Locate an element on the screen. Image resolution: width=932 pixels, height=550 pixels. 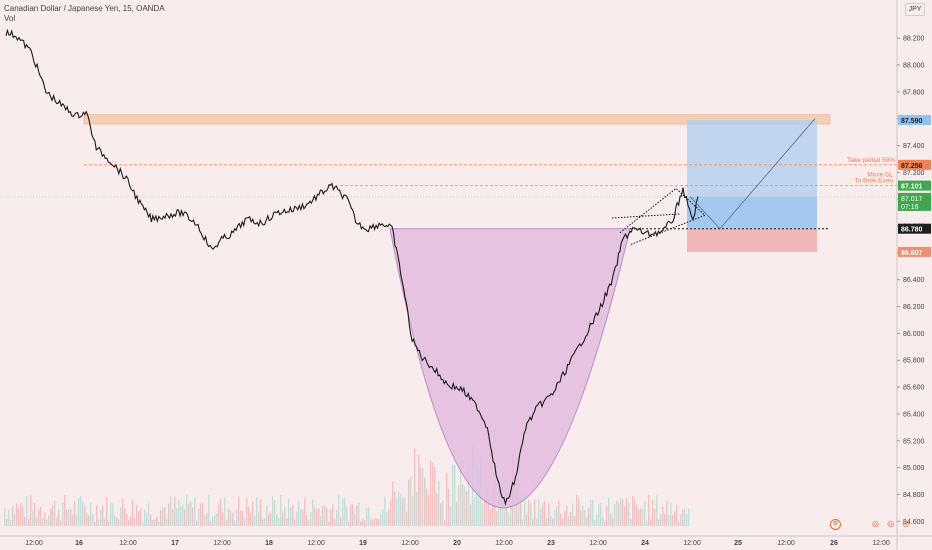
move-sl-annotation: Move SL is located at coordinates (880, 175).